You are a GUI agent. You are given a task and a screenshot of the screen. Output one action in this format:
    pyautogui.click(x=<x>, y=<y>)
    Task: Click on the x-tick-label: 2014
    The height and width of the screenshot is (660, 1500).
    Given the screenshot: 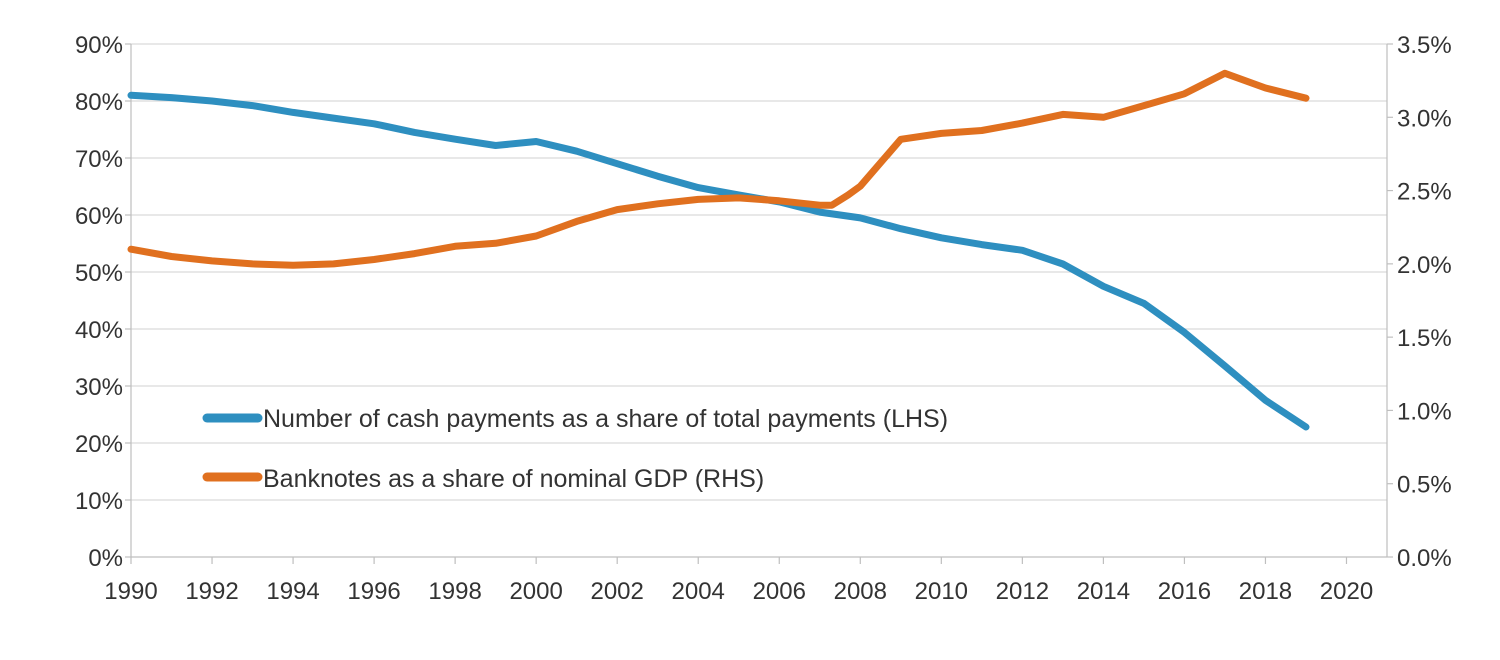 What is the action you would take?
    pyautogui.click(x=1103, y=591)
    